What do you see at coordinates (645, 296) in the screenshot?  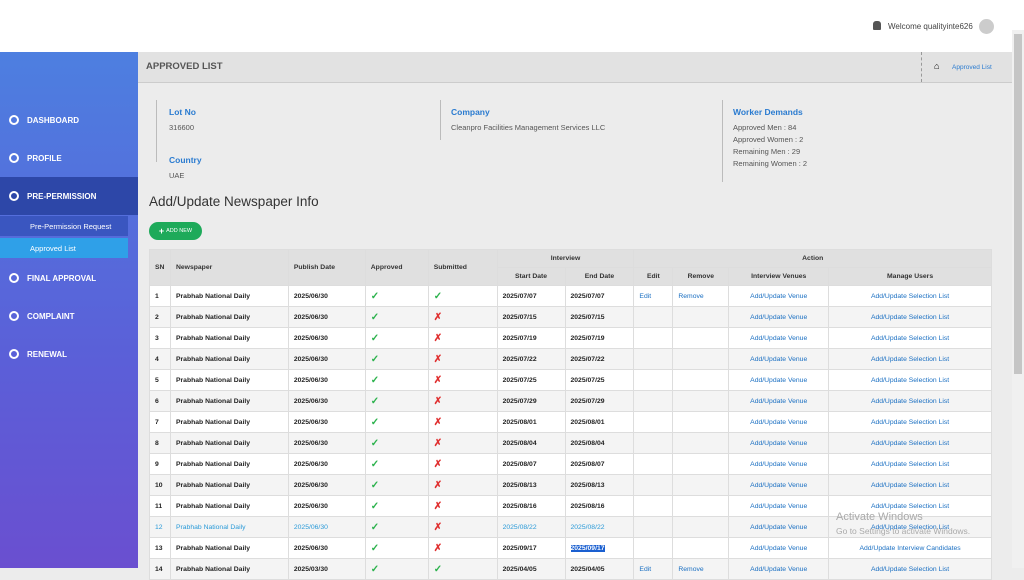 I see `cell-text: Edit` at bounding box center [645, 296].